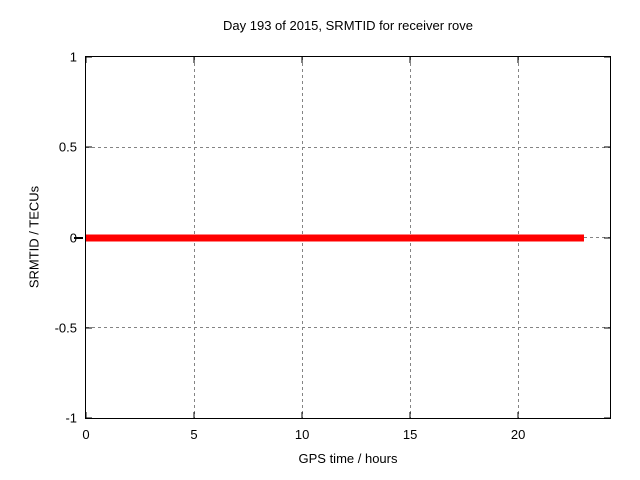  What do you see at coordinates (65, 328) in the screenshot?
I see `y-tick-label: -0.5` at bounding box center [65, 328].